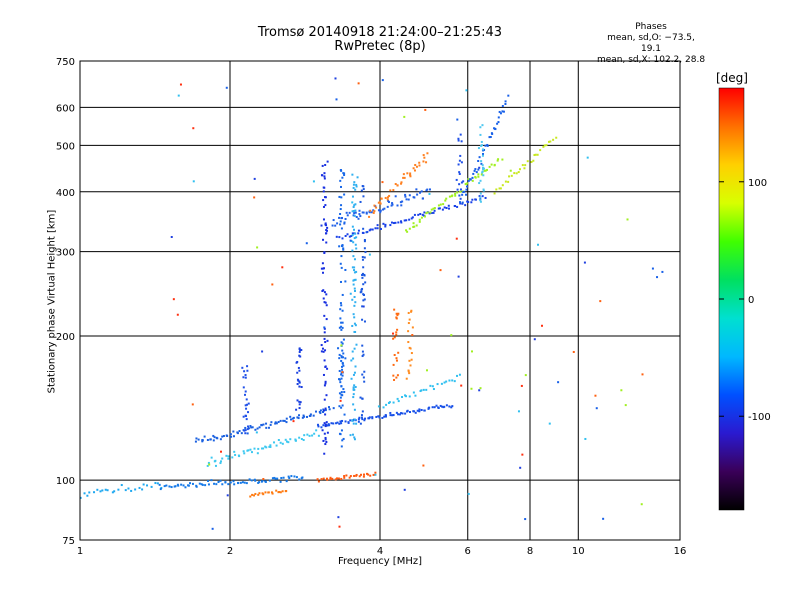 Image resolution: width=800 pixels, height=600 pixels. What do you see at coordinates (757, 183) in the screenshot?
I see `colorbar-tick-label: 100` at bounding box center [757, 183].